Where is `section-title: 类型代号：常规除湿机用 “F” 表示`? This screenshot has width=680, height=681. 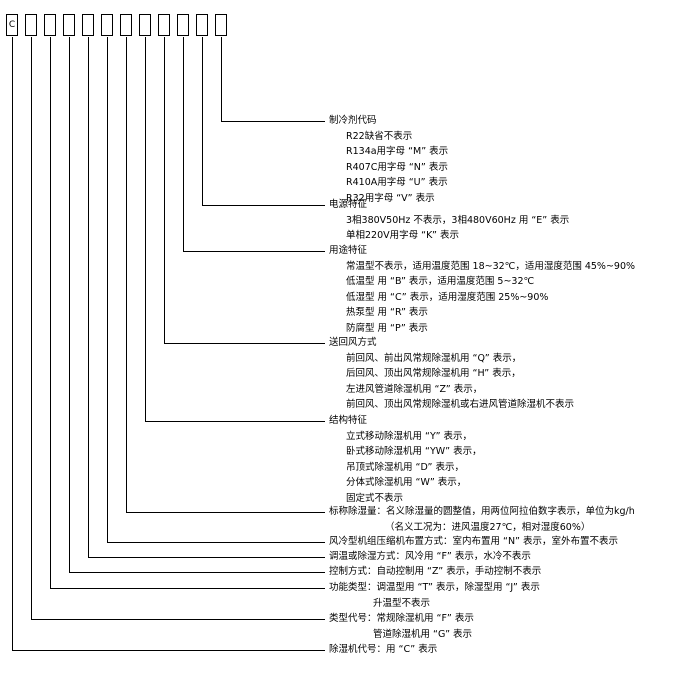
section-title: 类型代号：常规除湿机用 “F” 表示 is located at coordinates (401, 618).